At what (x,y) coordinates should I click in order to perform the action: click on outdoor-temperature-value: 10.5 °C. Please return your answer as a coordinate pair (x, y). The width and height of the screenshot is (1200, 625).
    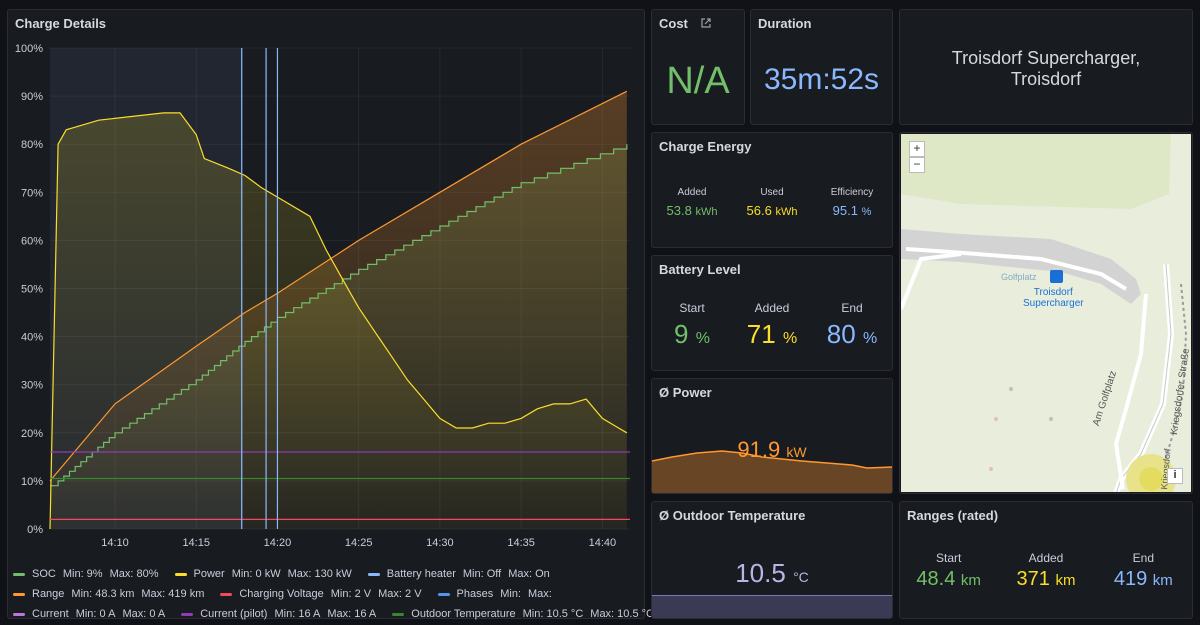
    Looking at the image, I should click on (772, 573).